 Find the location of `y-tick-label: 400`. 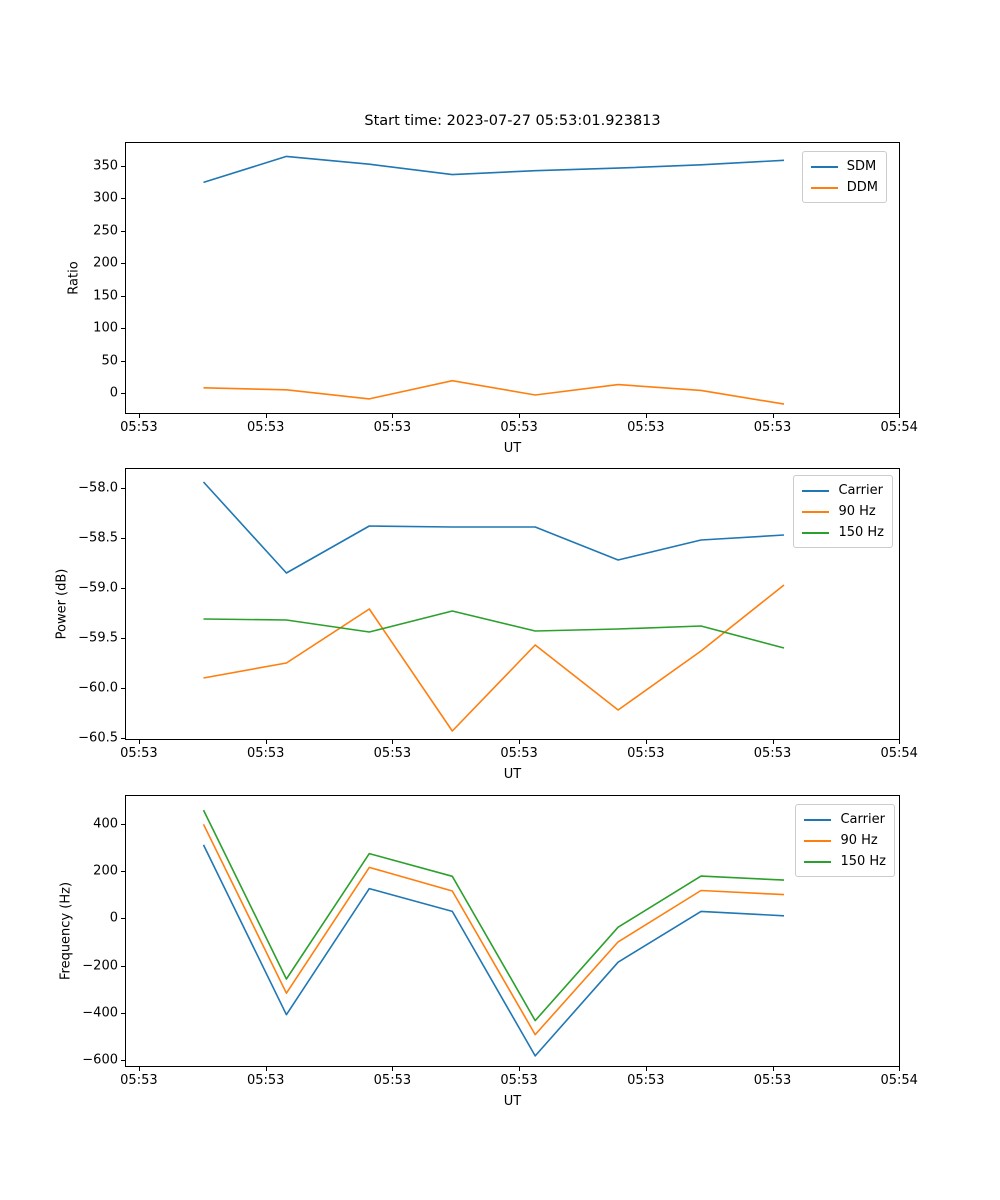

y-tick-label: 400 is located at coordinates (105, 824).